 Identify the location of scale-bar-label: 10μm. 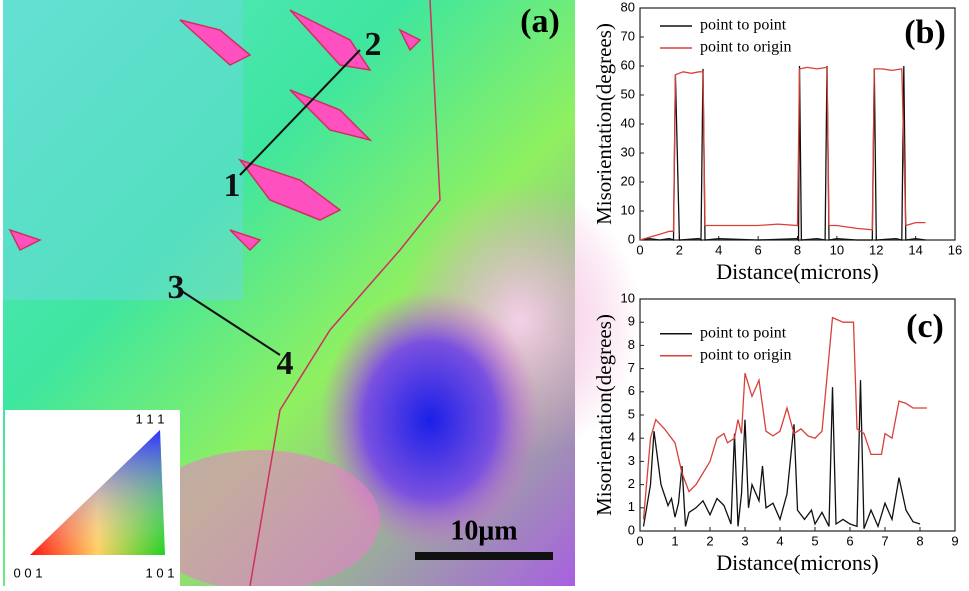
(483, 530).